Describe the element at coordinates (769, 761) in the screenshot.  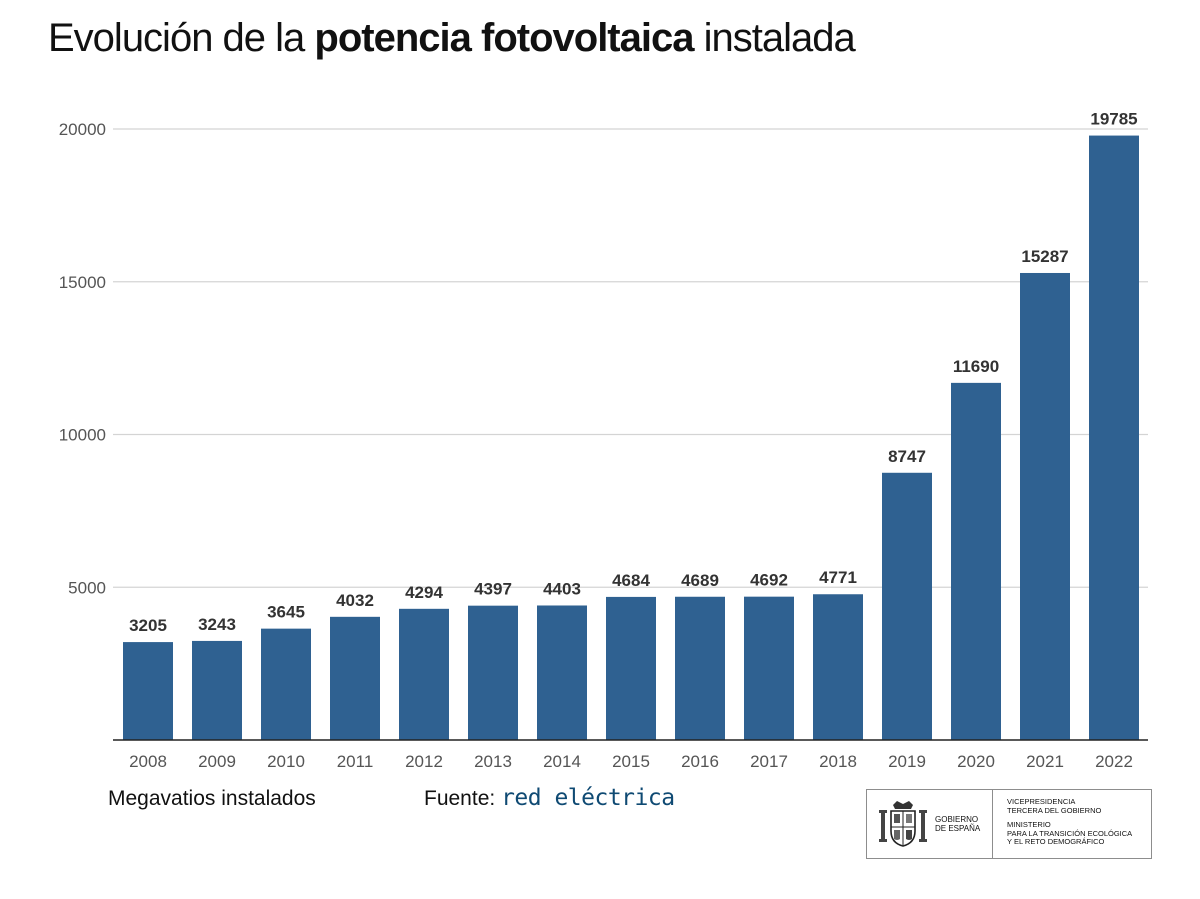
I see `x-tick-label: 2017` at that location.